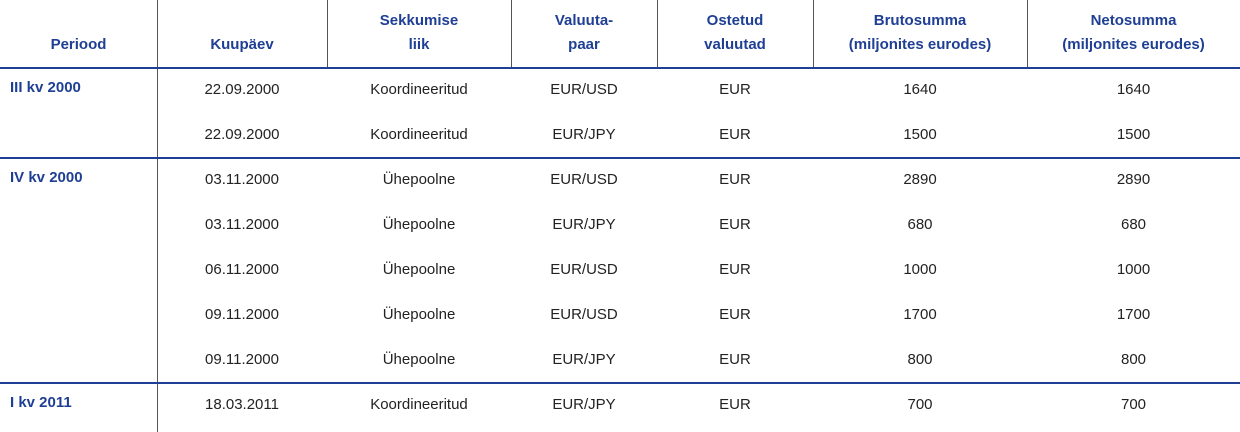  I want to click on period-label: III kv 2000, so click(45, 87).